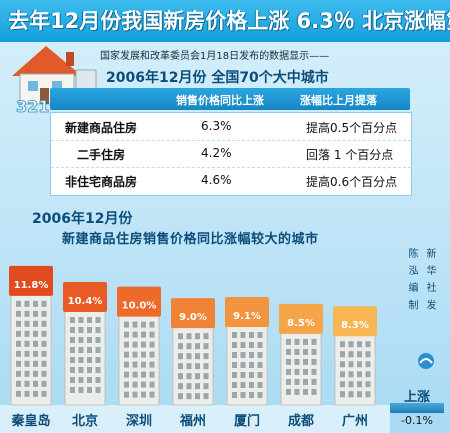  I want to click on house-logo-text: 321, so click(32, 106).